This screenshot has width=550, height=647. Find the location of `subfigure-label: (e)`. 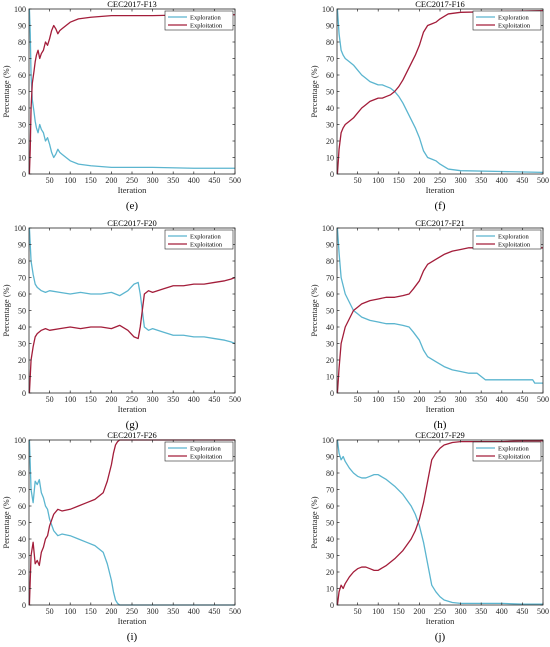

subfigure-label: (e) is located at coordinates (132, 206).